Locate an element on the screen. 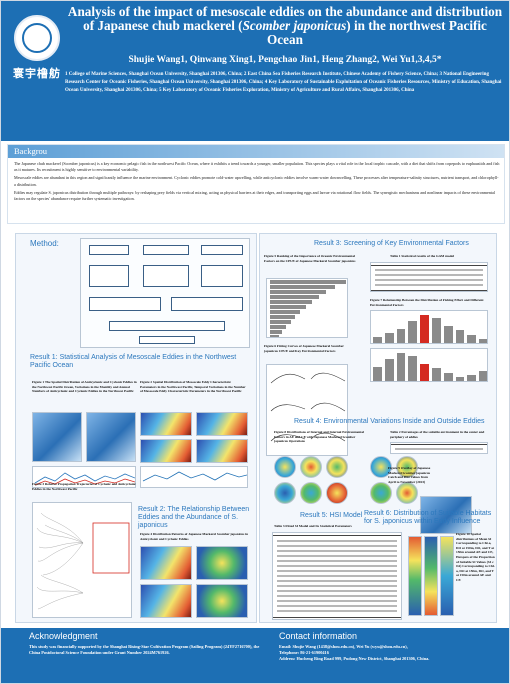  figure4-map-ce is located at coordinates (166, 601).